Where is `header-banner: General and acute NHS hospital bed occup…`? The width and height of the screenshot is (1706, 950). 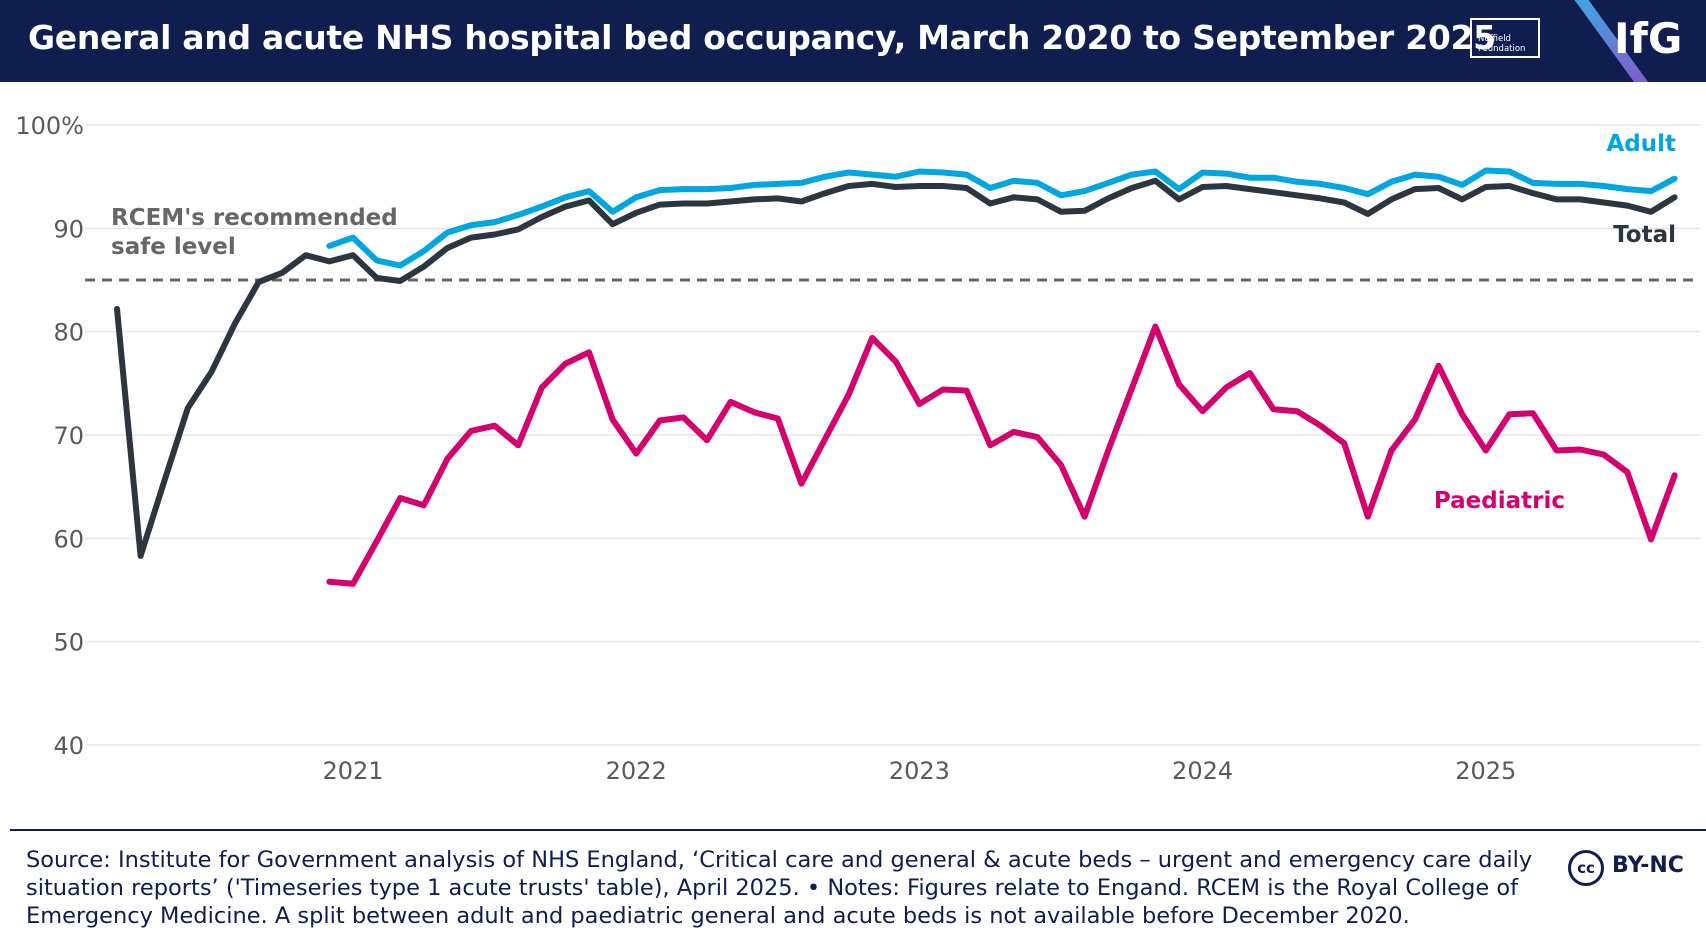
header-banner: General and acute NHS hospital bed occup… is located at coordinates (853, 41).